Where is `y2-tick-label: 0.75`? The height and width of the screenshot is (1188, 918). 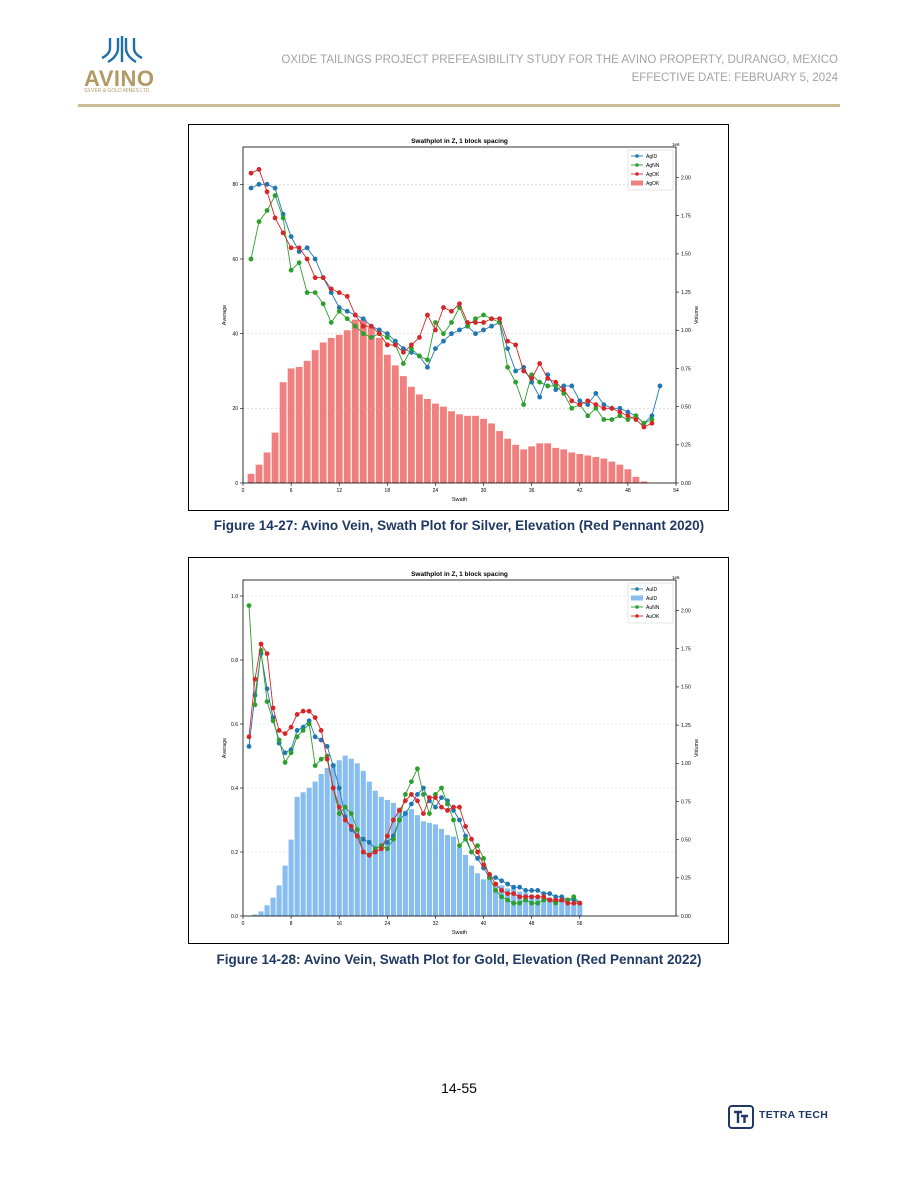 y2-tick-label: 0.75 is located at coordinates (686, 369).